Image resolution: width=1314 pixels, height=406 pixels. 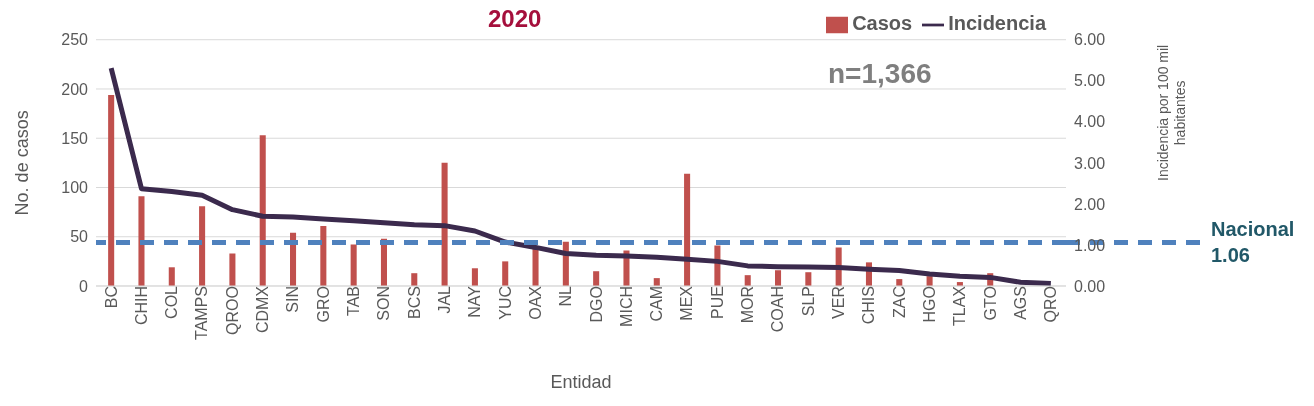 I want to click on x-tick-label: CHIH, so click(x=141, y=306).